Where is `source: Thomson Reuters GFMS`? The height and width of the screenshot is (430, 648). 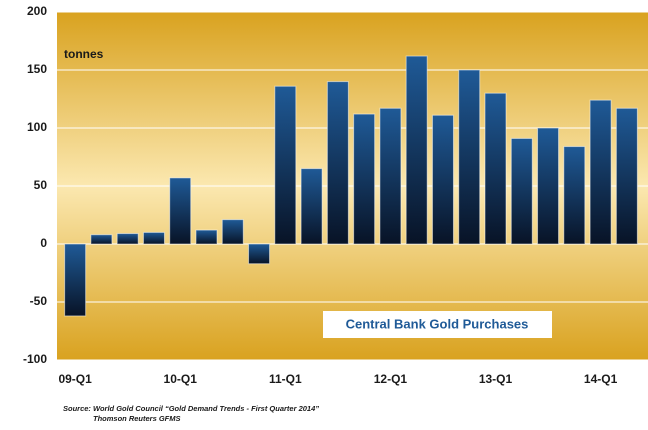
source: Thomson Reuters GFMS is located at coordinates (137, 418).